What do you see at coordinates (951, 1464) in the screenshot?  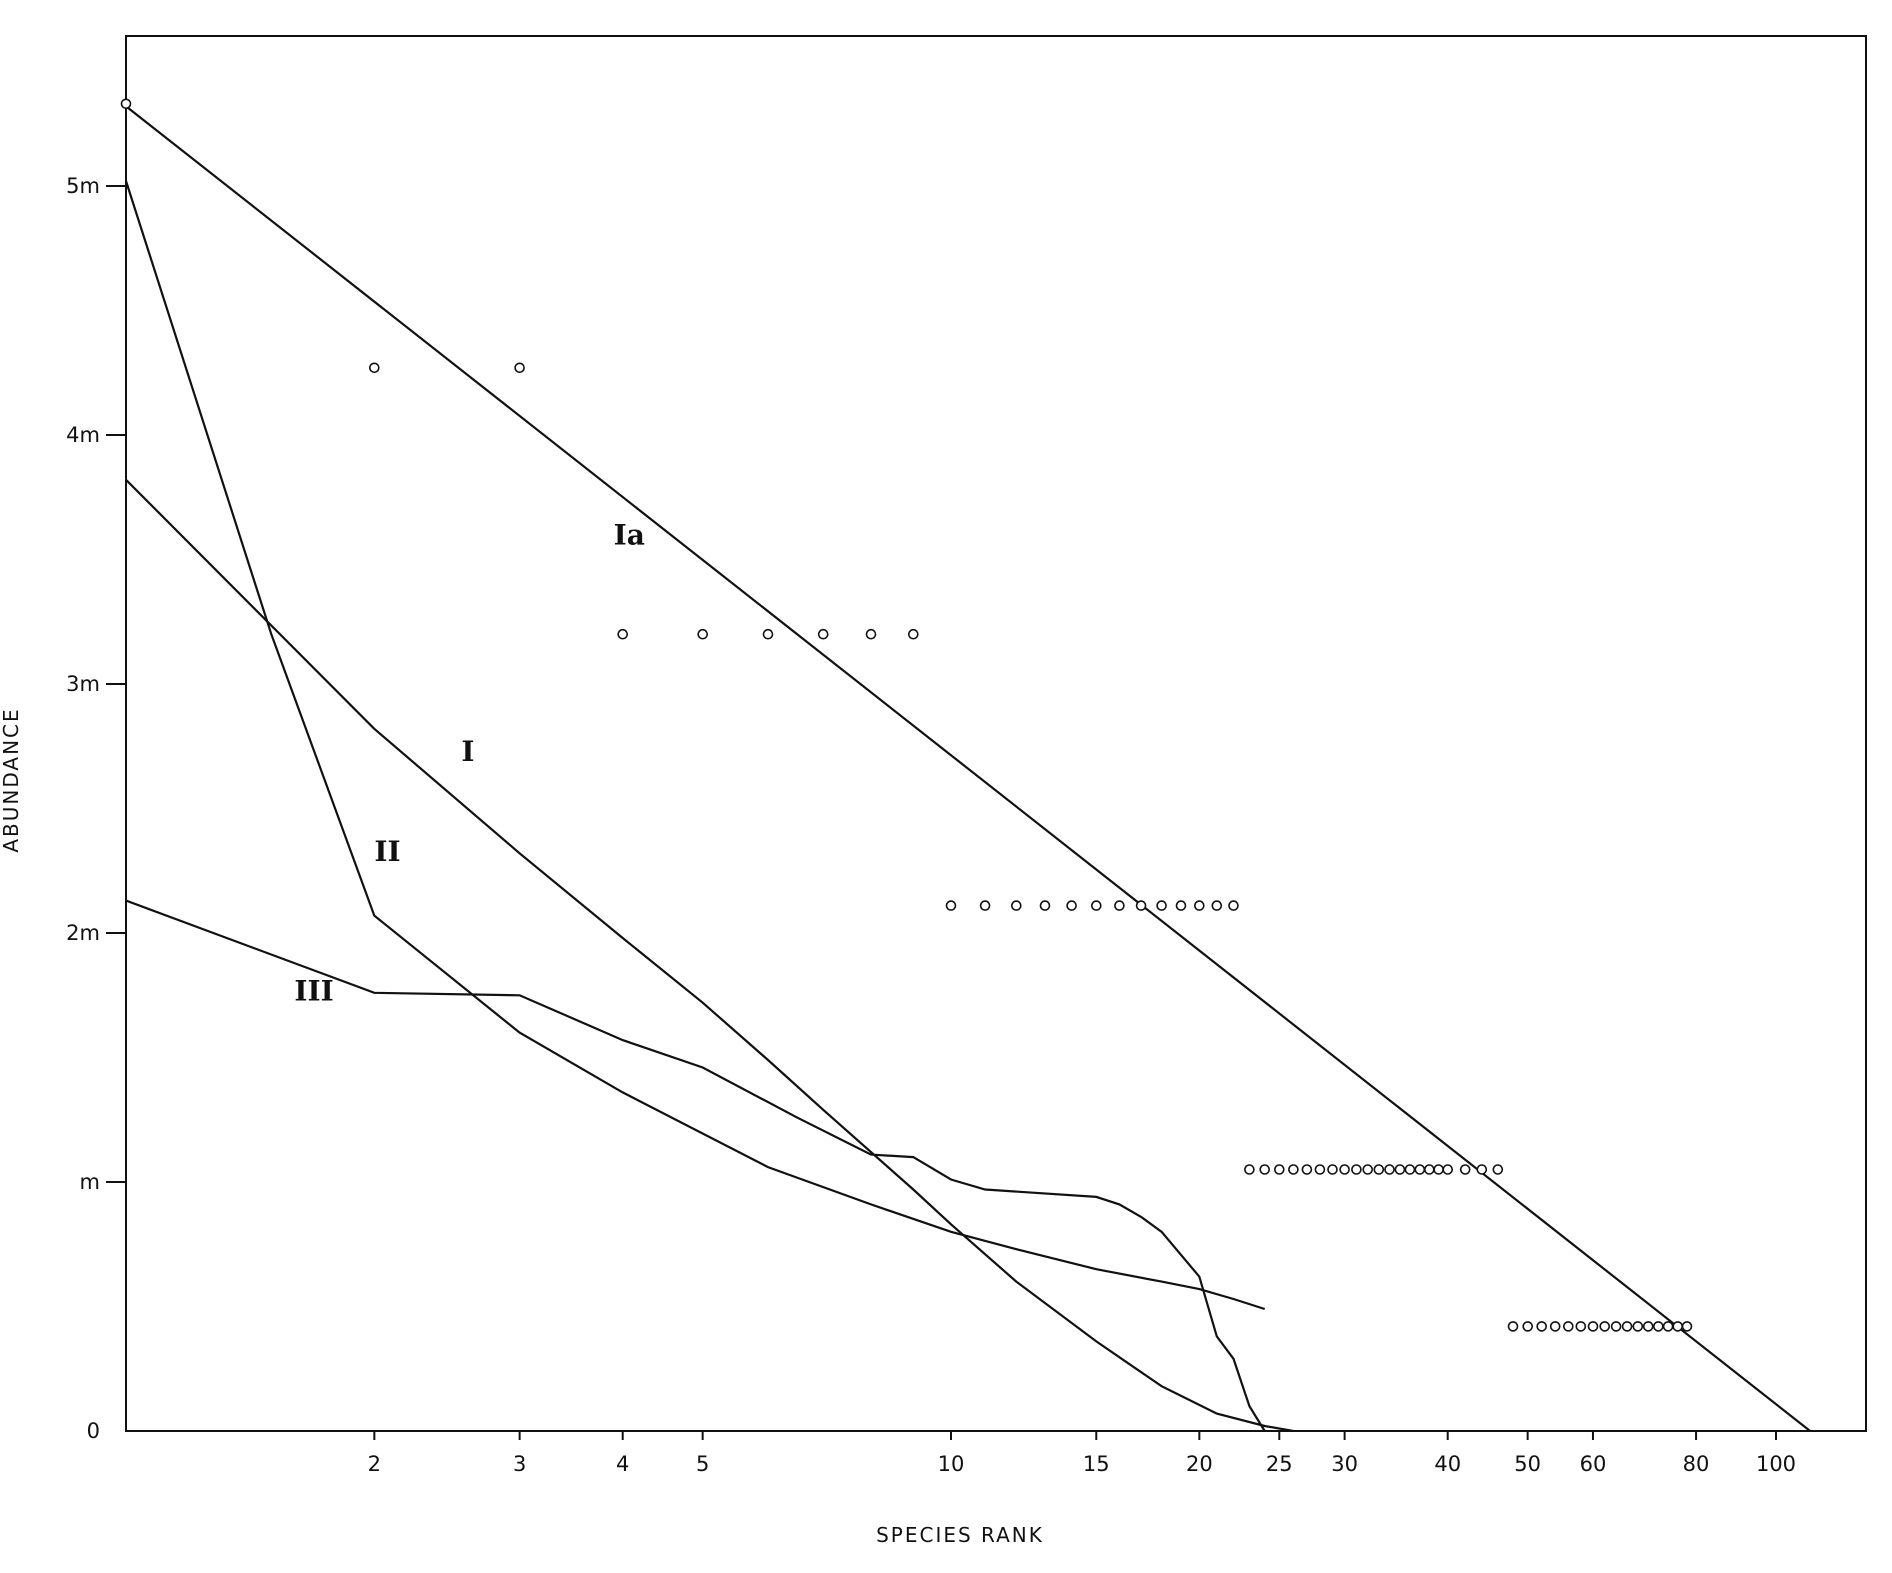 I see `x-tick-label: 10` at bounding box center [951, 1464].